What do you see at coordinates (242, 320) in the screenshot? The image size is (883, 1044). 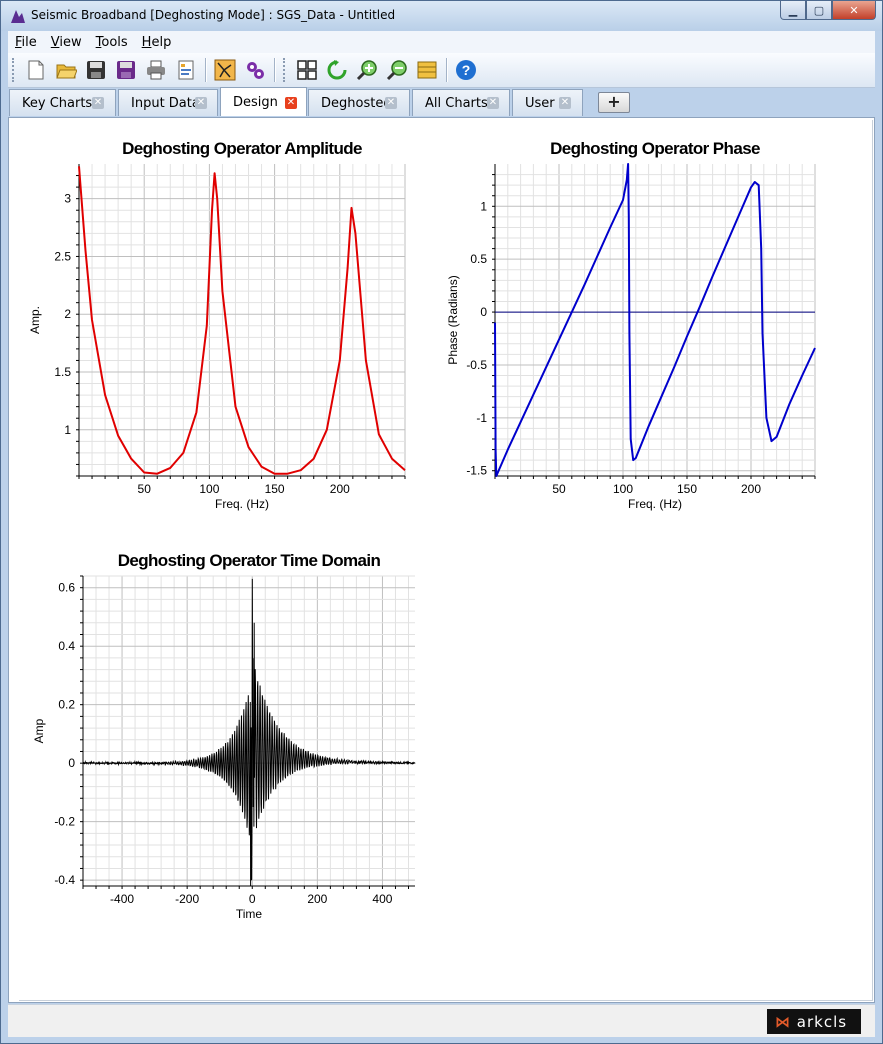 I see `amplitude-series-line` at bounding box center [242, 320].